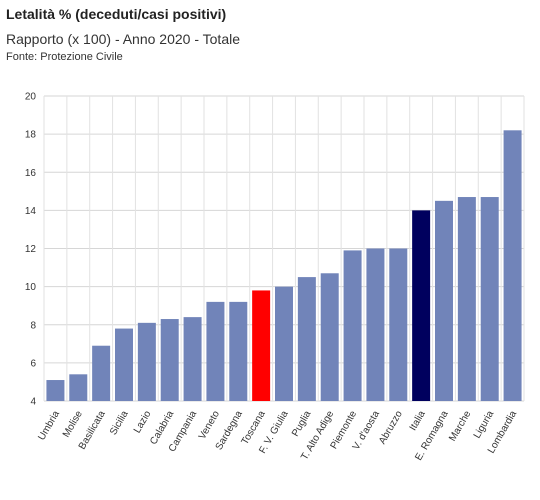 The image size is (540, 500). Describe the element at coordinates (73, 424) in the screenshot. I see `x-tick-label: Molise` at that location.